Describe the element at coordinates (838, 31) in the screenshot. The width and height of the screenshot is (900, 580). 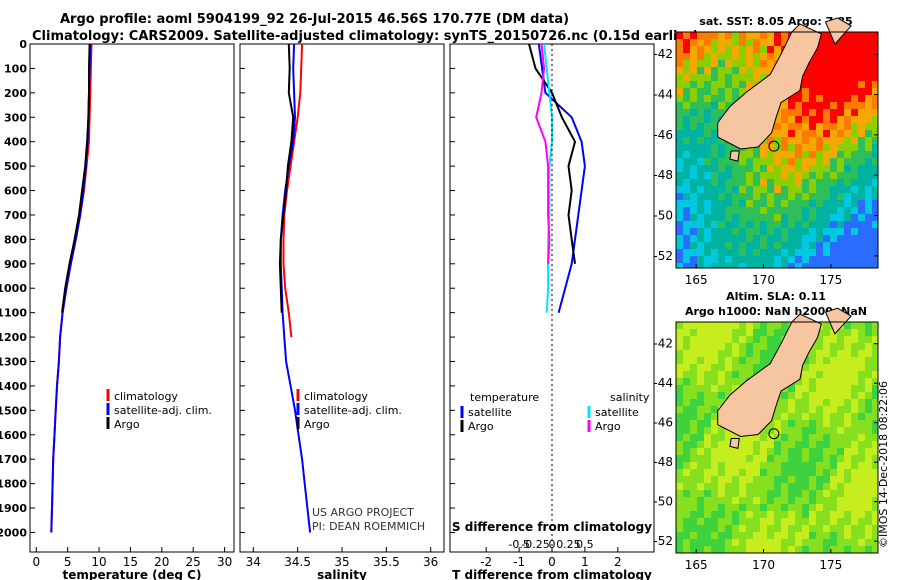
I see `north-island-land` at that location.